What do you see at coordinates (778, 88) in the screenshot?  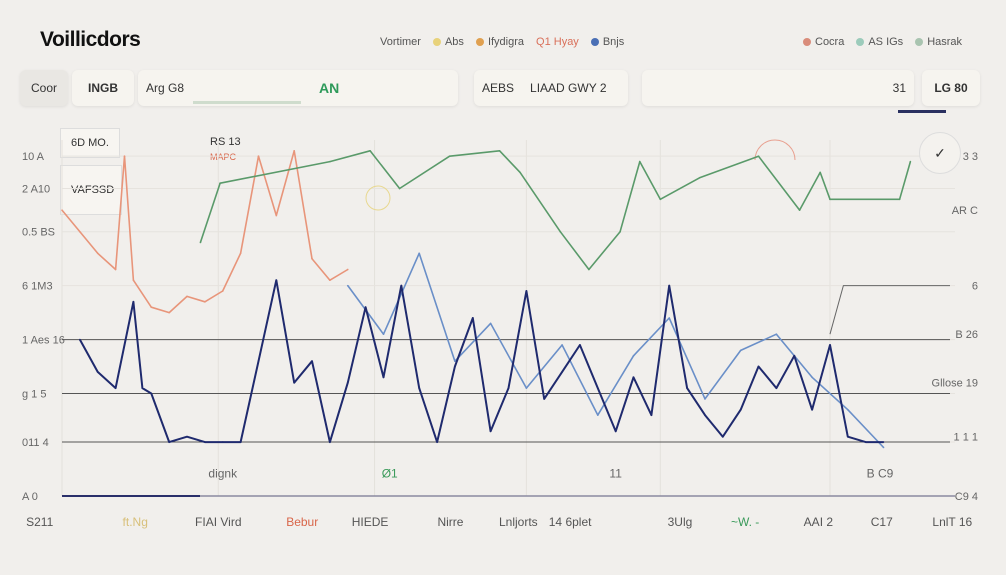 I see `search-input: 31` at bounding box center [778, 88].